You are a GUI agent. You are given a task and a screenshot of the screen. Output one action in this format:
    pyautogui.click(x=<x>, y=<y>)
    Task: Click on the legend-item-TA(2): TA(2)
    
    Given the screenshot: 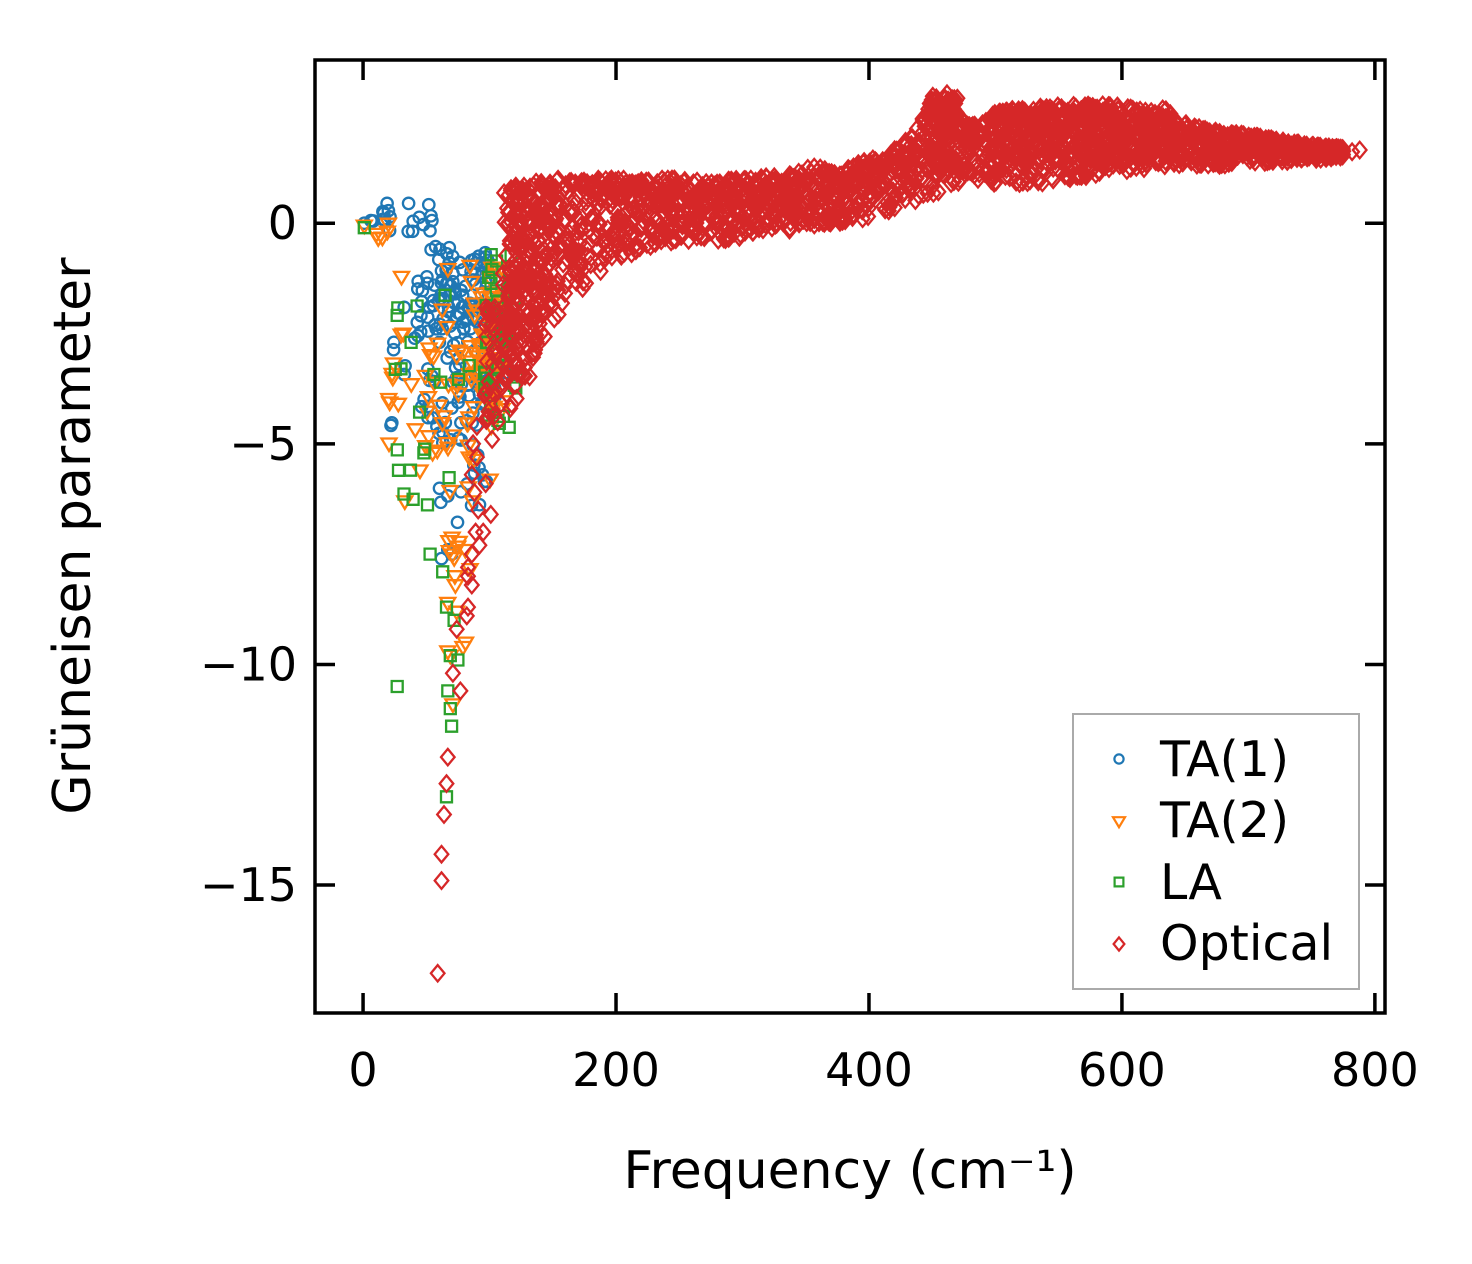 What is the action you would take?
    pyautogui.click(x=1216, y=821)
    